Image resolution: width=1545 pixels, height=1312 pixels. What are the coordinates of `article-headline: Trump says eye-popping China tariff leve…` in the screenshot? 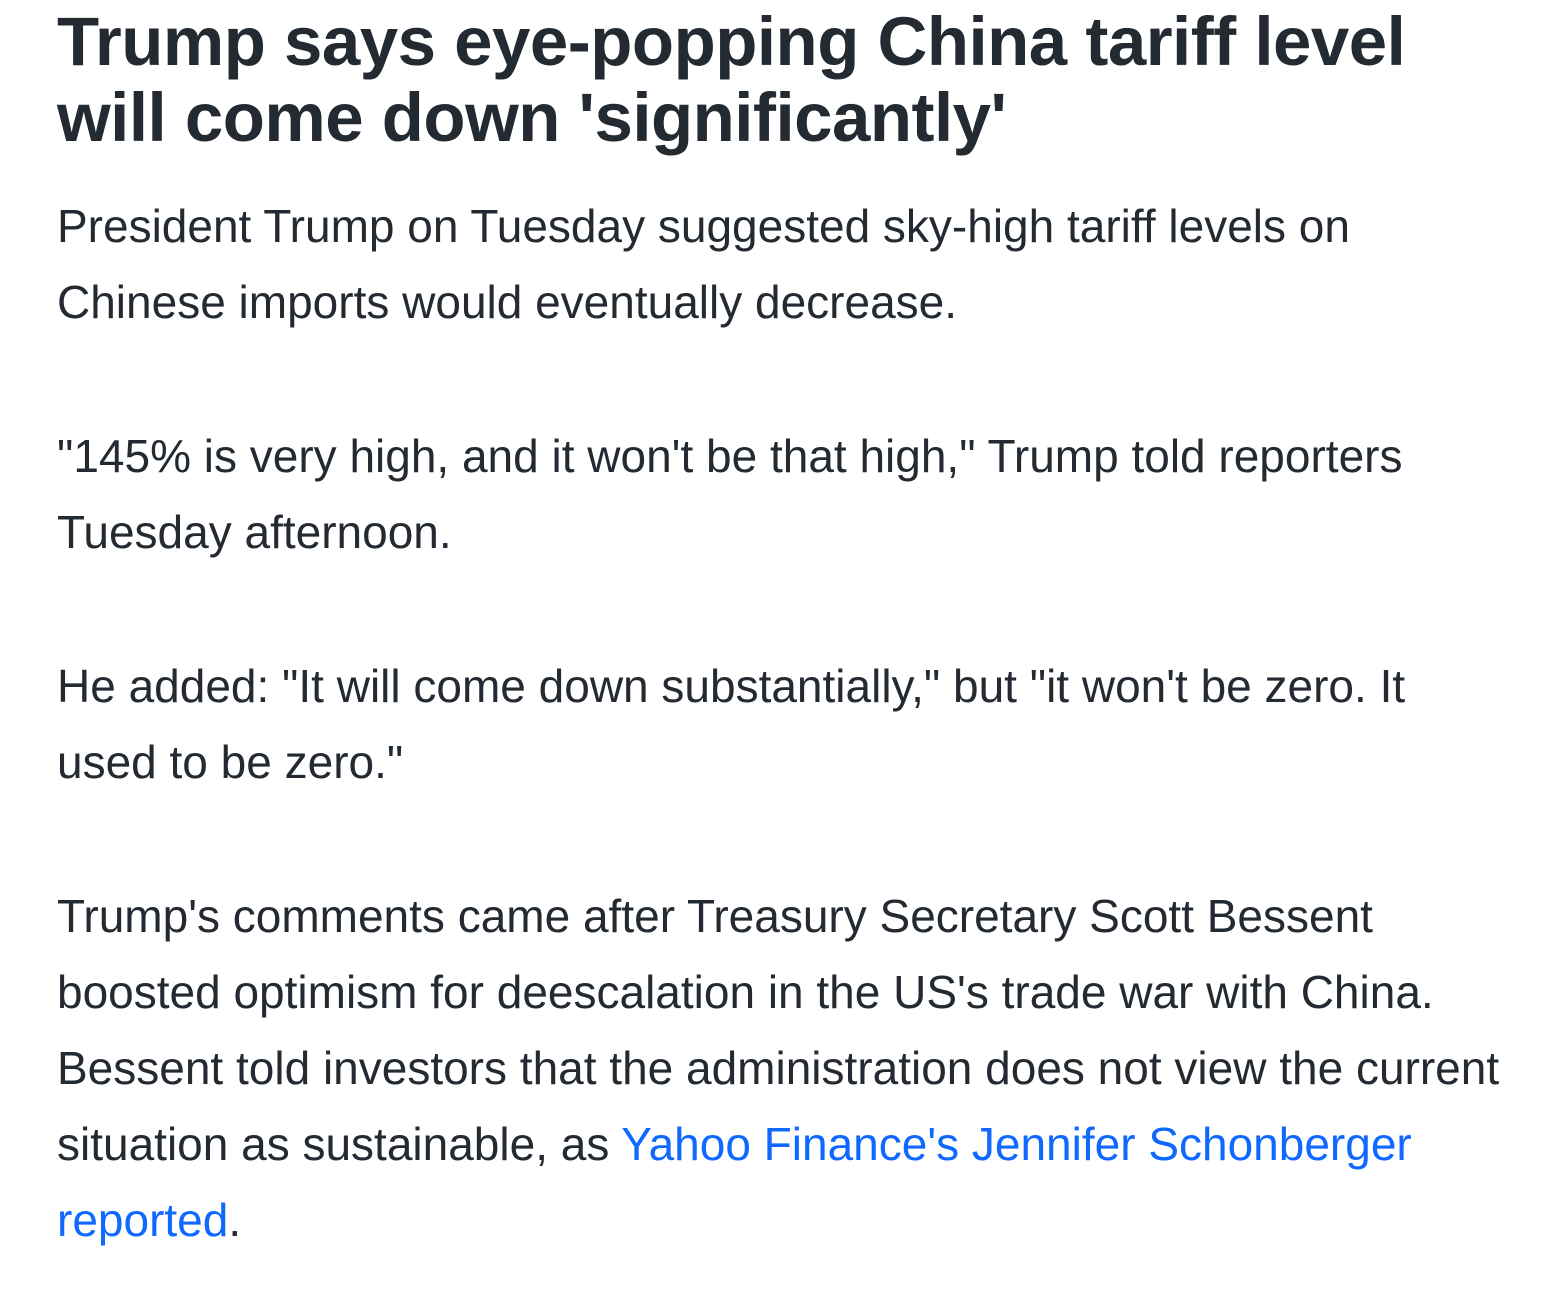 It's located at (731, 79).